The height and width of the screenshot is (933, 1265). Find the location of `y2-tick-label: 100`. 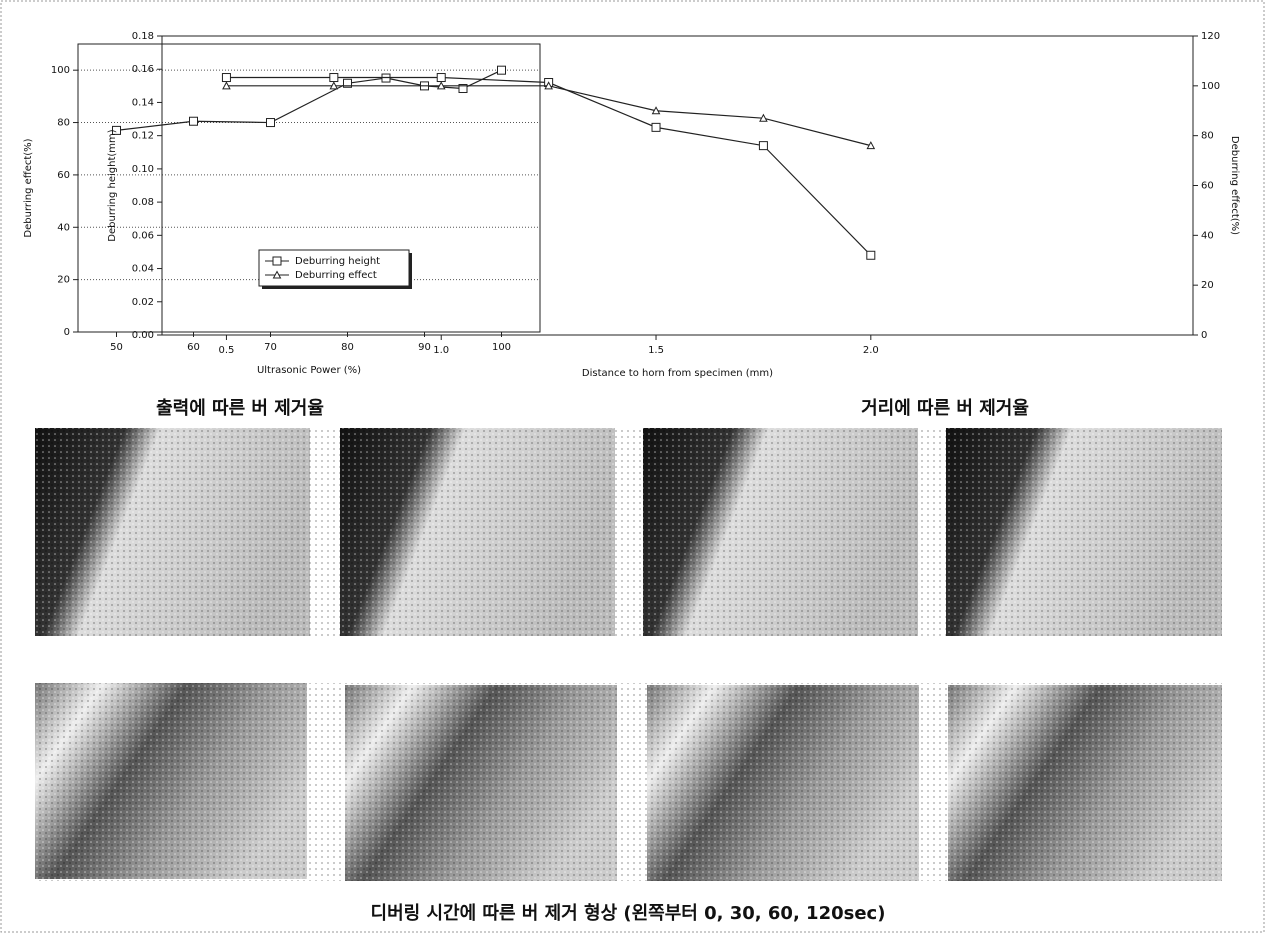

y2-tick-label: 100 is located at coordinates (1210, 86).